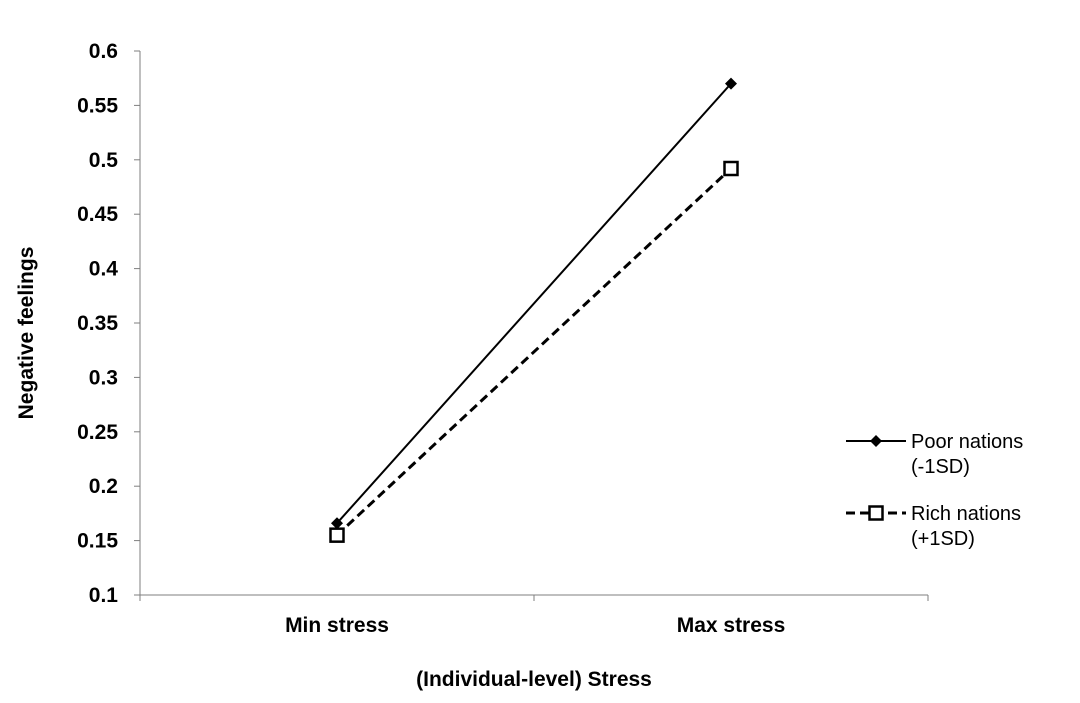 The width and height of the screenshot is (1080, 703). Describe the element at coordinates (103, 377) in the screenshot. I see `y-tick-label: 0.3` at that location.